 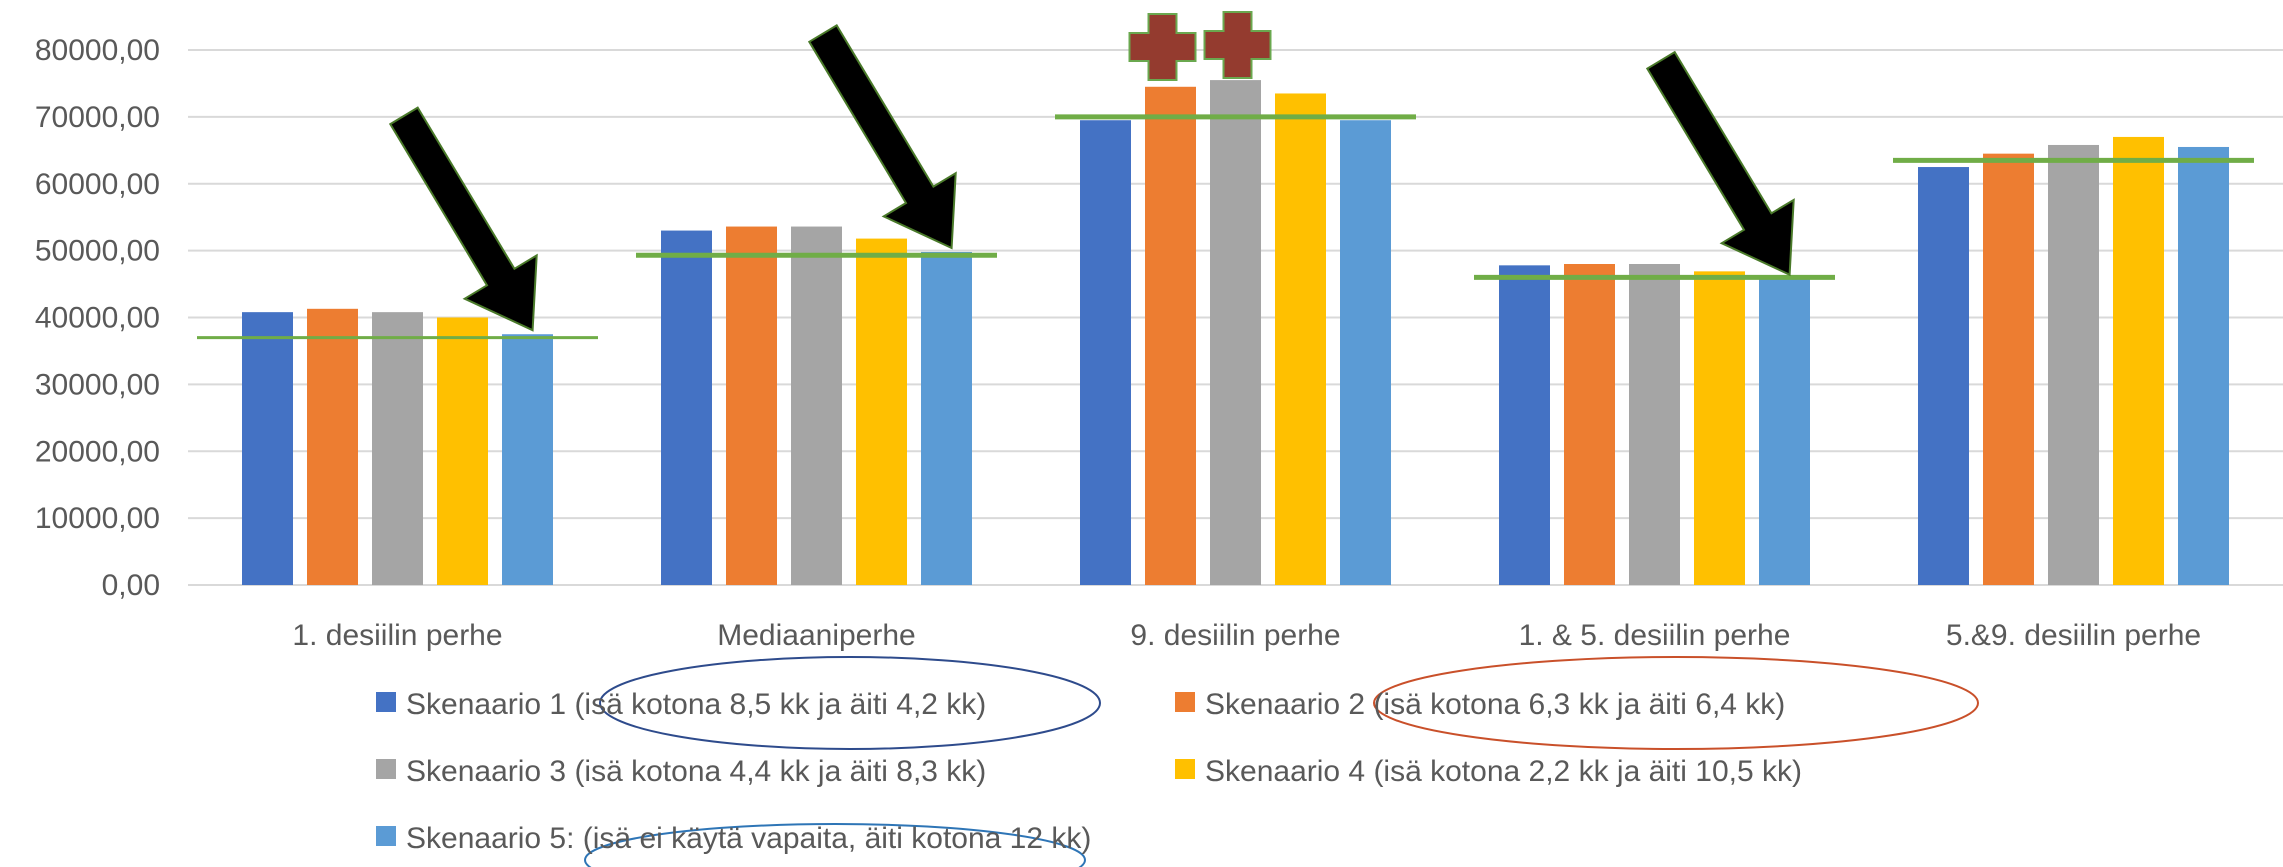 What do you see at coordinates (397, 635) in the screenshot?
I see `category-label: 1. desiilin perhe` at bounding box center [397, 635].